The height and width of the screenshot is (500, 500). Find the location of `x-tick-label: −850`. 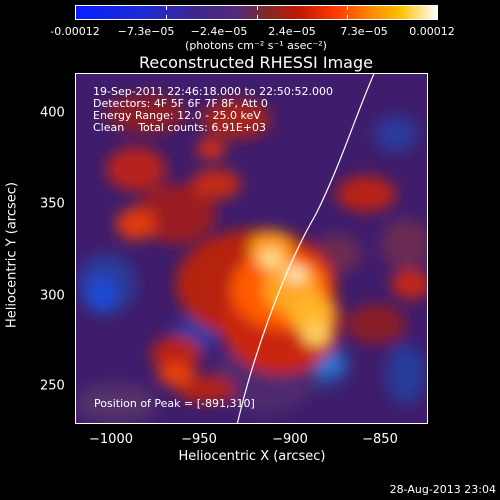

x-tick-label: −850 is located at coordinates (380, 439).